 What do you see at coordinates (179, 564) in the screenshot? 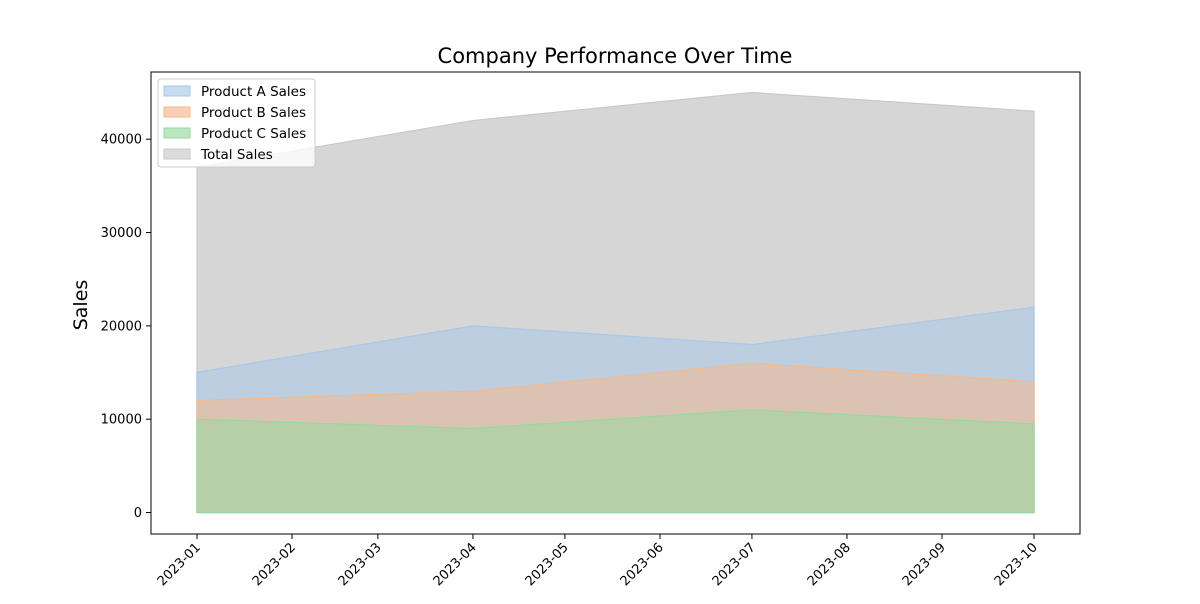
I see `x-tick-label: 2023-01` at bounding box center [179, 564].